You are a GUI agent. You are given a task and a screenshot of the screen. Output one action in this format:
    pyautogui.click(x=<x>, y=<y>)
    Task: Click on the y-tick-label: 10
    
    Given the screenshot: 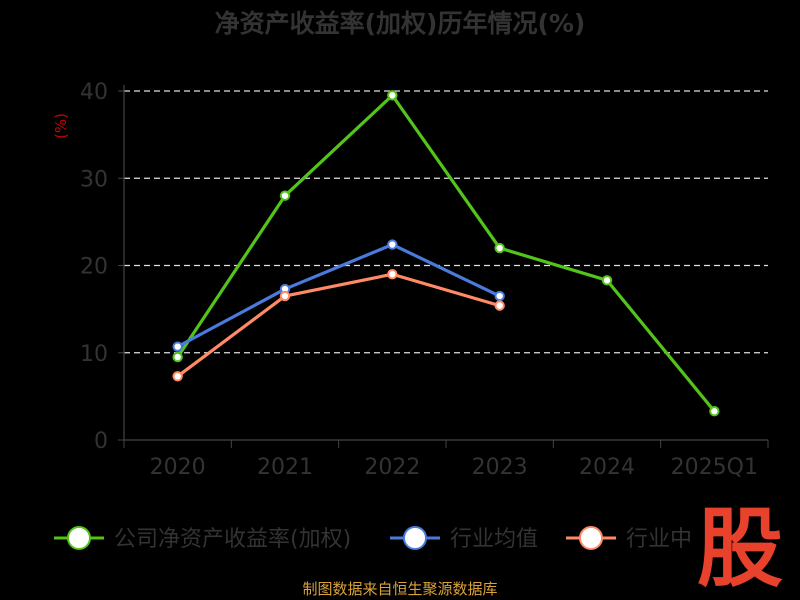 What is the action you would take?
    pyautogui.click(x=94, y=354)
    